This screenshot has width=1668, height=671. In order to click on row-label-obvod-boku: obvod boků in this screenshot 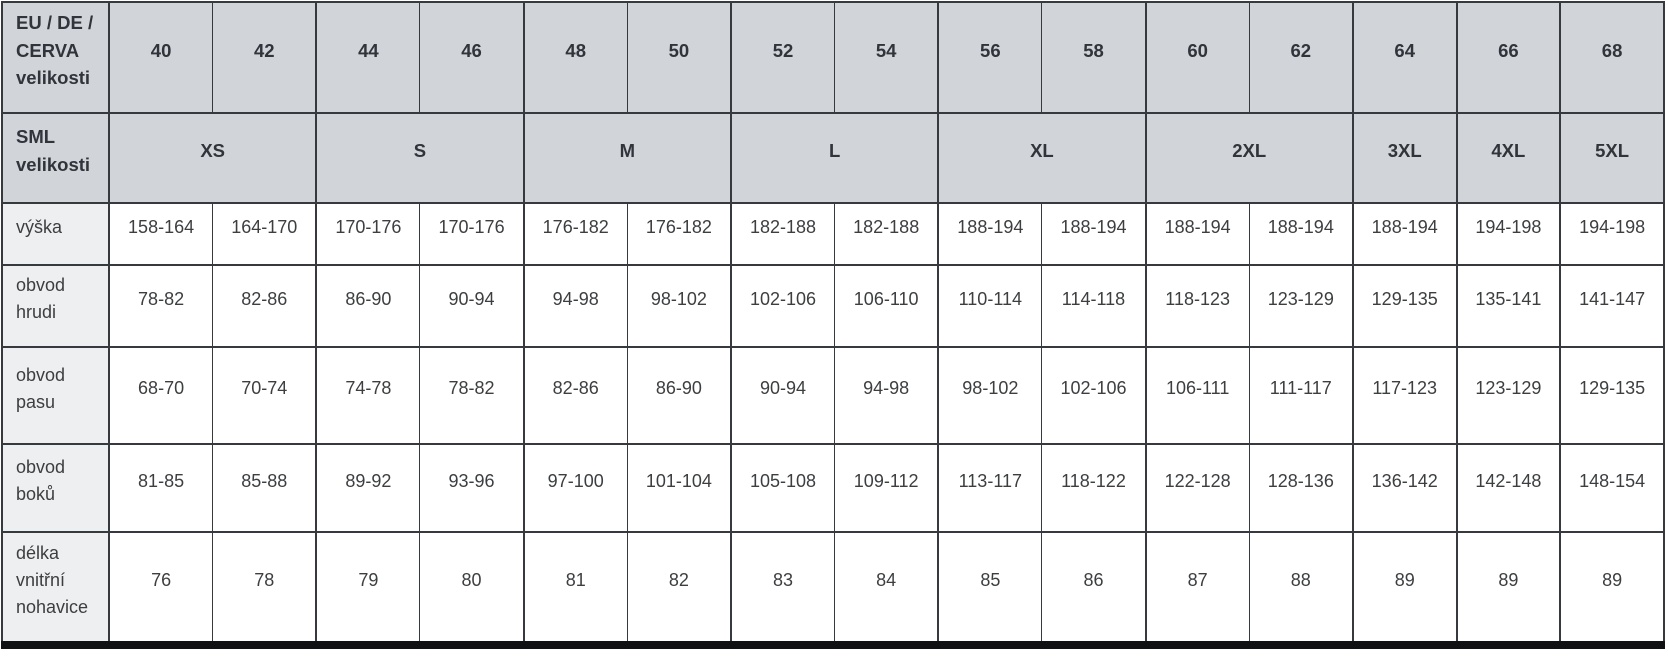, I will do `click(55, 488)`.